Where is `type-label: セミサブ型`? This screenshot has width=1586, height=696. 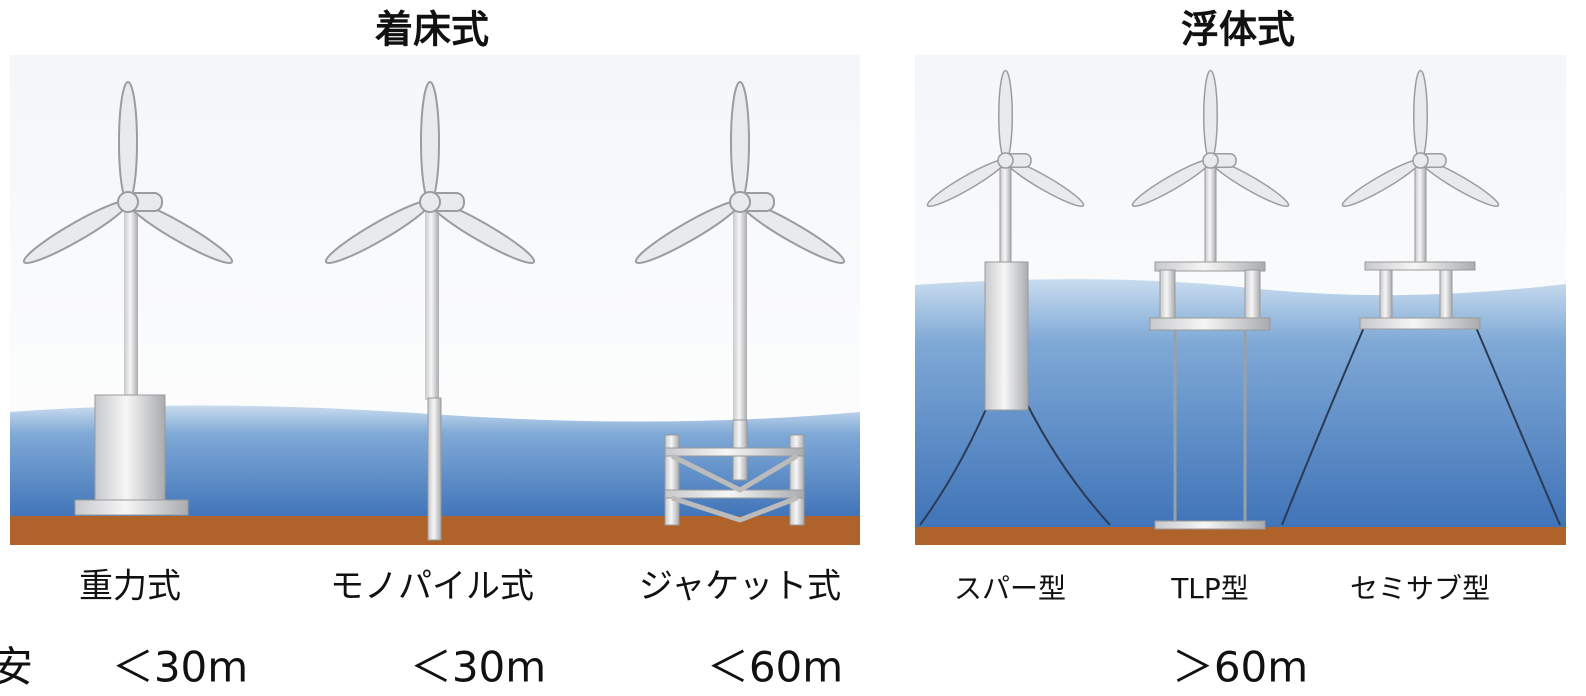
type-label: セミサブ型 is located at coordinates (1420, 588).